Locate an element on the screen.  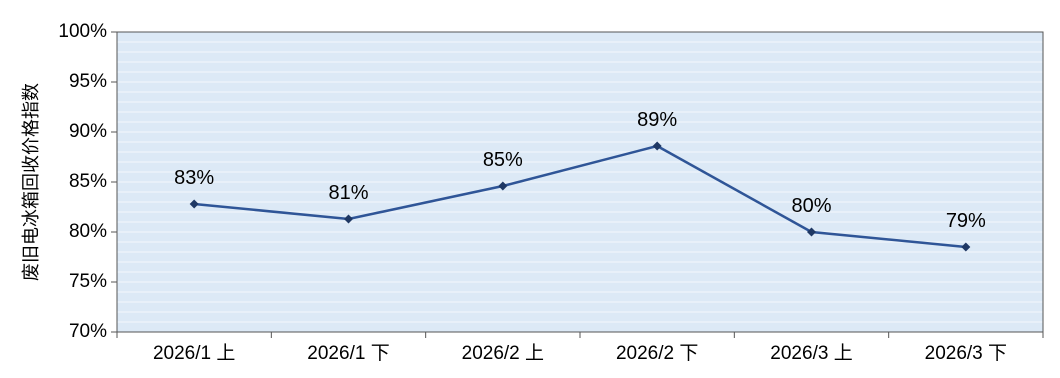
x-tick-label: 2026/2 下 is located at coordinates (657, 353).